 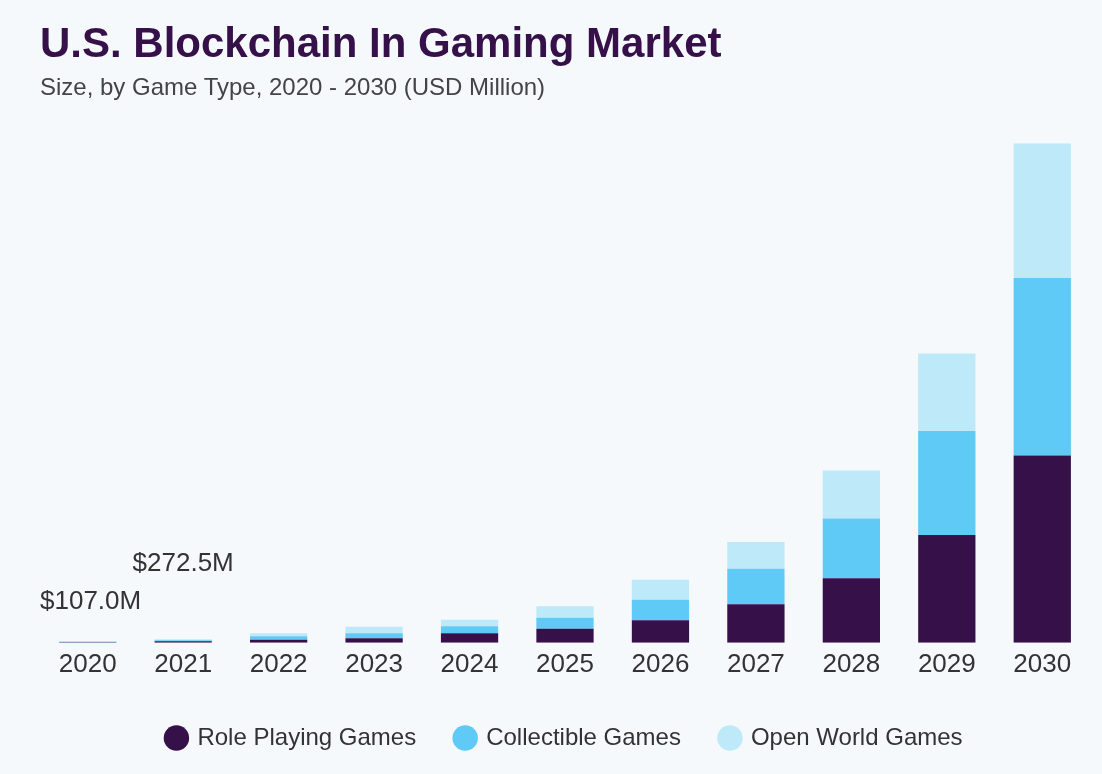 I want to click on annotation: $107.0M, so click(x=91, y=600).